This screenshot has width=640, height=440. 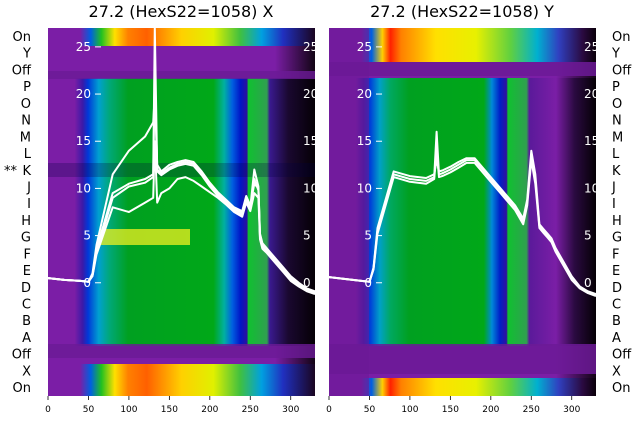 I want to click on chart-title-y: 27.2 (HexS22=1058) Y, so click(x=462, y=11).